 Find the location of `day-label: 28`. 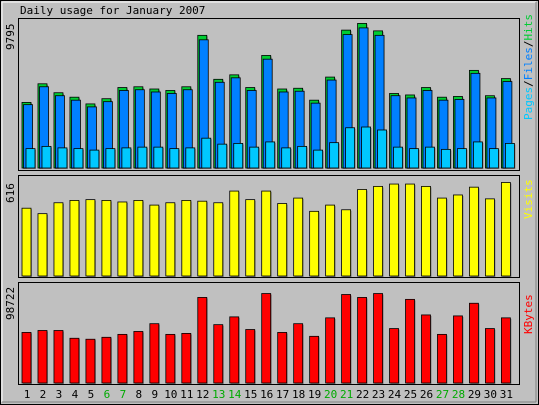

day-label: 28 is located at coordinates (458, 394).